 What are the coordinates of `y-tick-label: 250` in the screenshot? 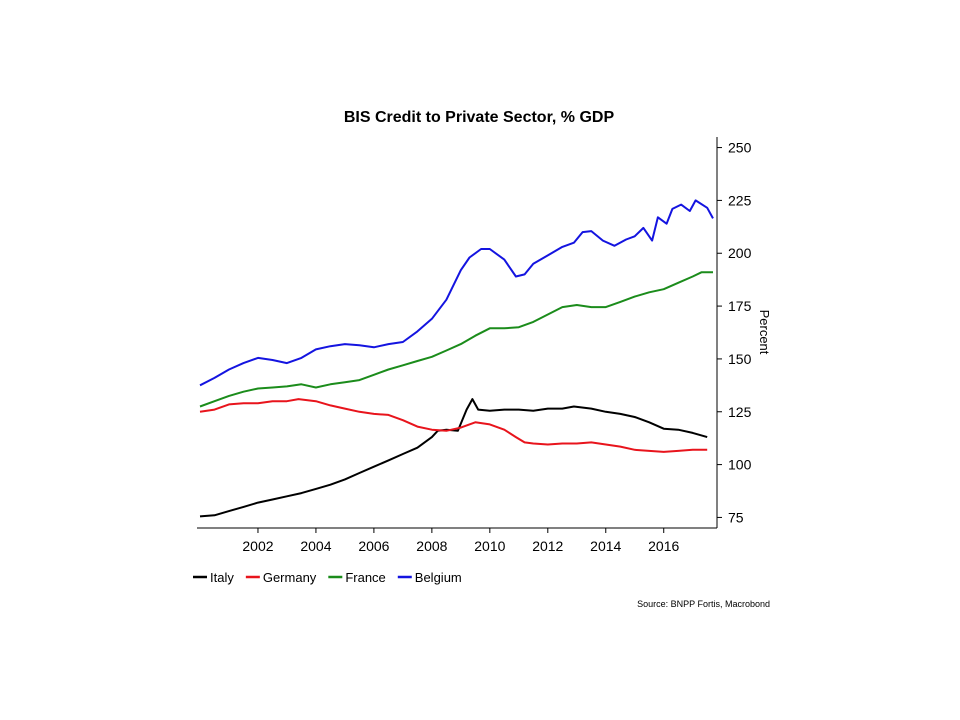 It's located at (740, 148).